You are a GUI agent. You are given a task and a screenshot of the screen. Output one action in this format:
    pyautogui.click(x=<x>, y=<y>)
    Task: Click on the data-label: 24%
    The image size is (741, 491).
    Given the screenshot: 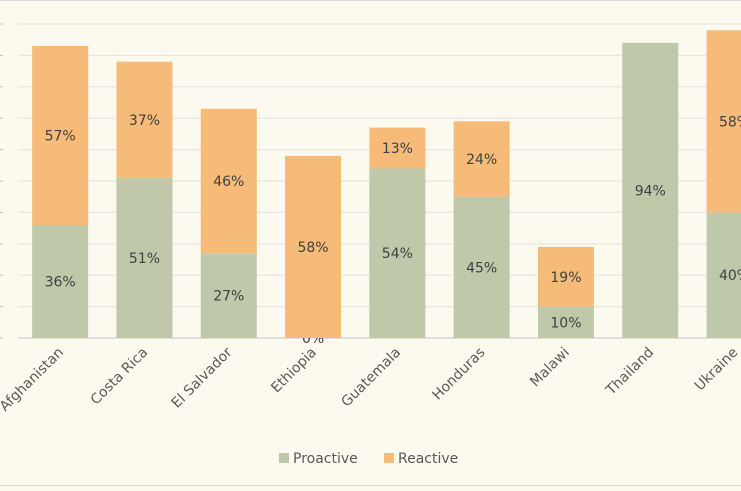 What is the action you would take?
    pyautogui.click(x=481, y=160)
    